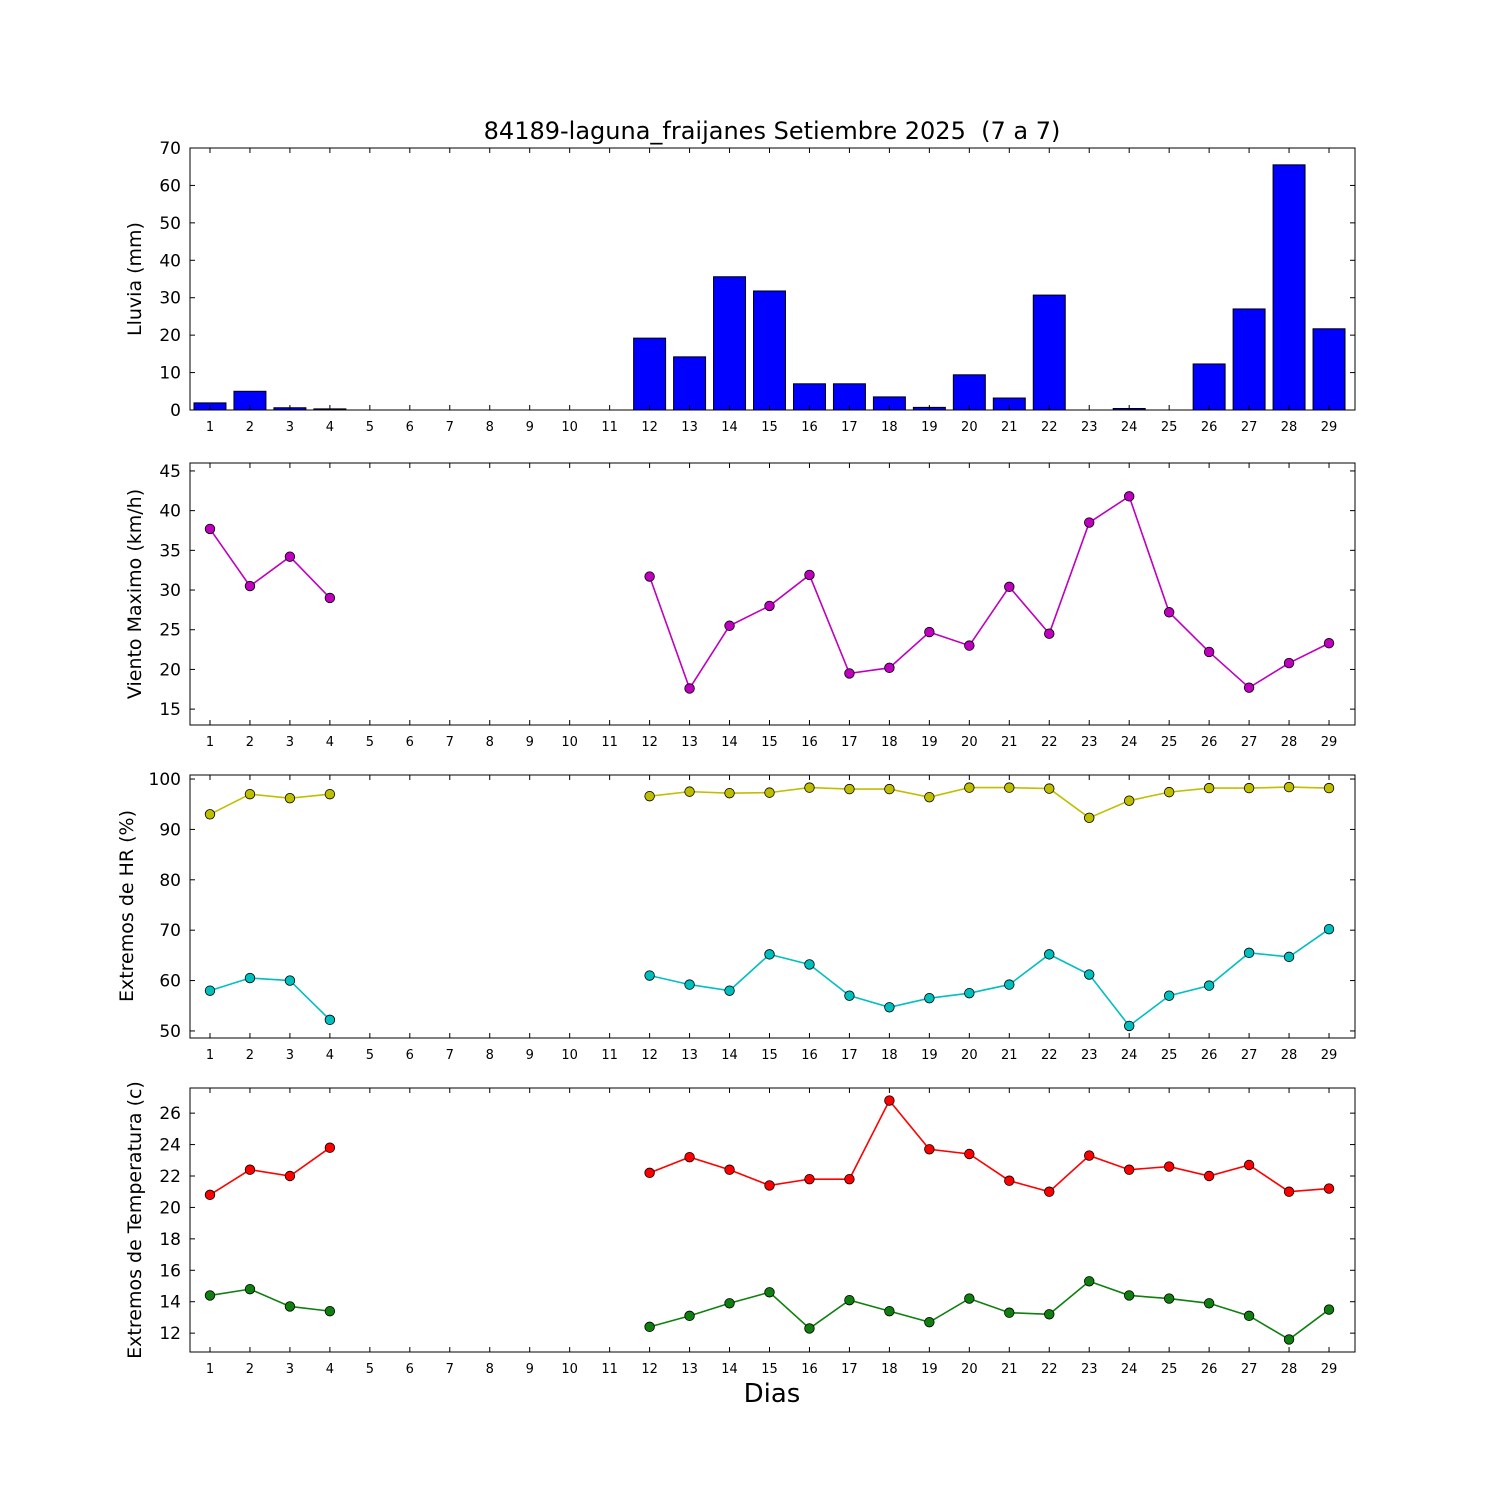 The image size is (1500, 1500). What do you see at coordinates (270, 1171) in the screenshot?
I see `line-temperatura_maxima` at bounding box center [270, 1171].